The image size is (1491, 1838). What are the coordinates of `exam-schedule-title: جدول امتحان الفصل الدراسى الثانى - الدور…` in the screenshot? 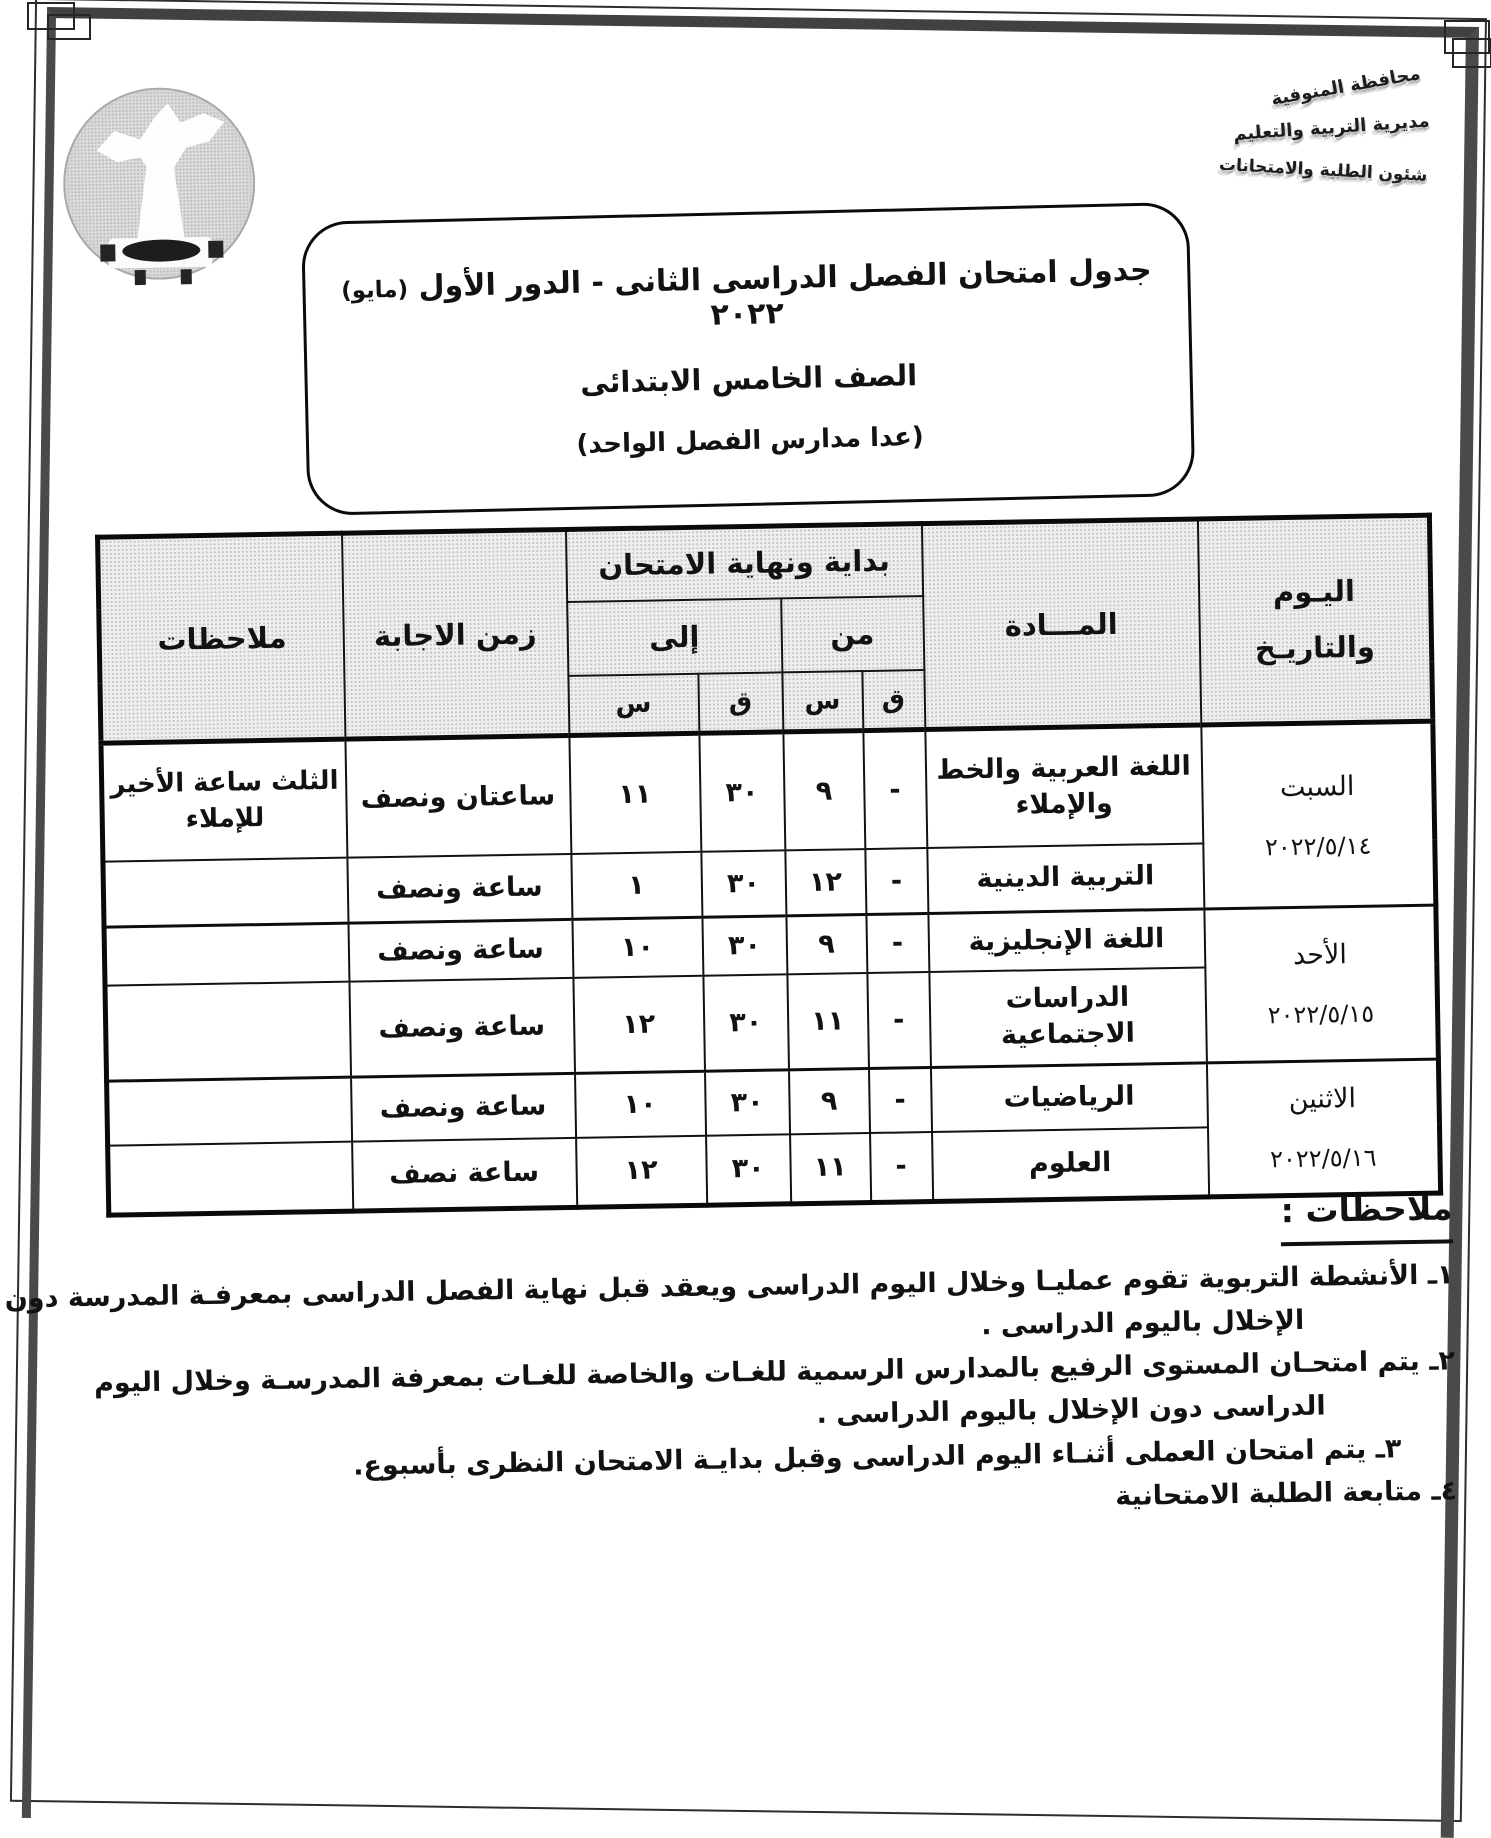 It's located at (746, 297).